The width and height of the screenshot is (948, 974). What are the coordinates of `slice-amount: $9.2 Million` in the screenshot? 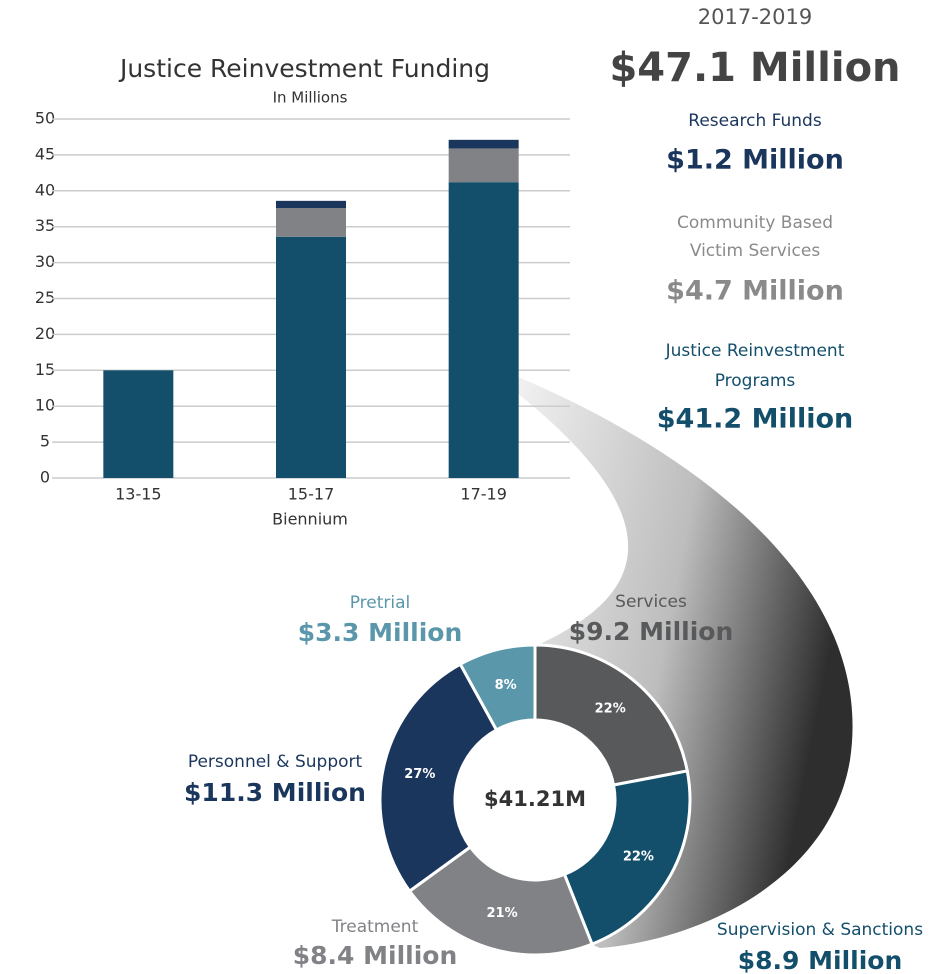 It's located at (651, 631).